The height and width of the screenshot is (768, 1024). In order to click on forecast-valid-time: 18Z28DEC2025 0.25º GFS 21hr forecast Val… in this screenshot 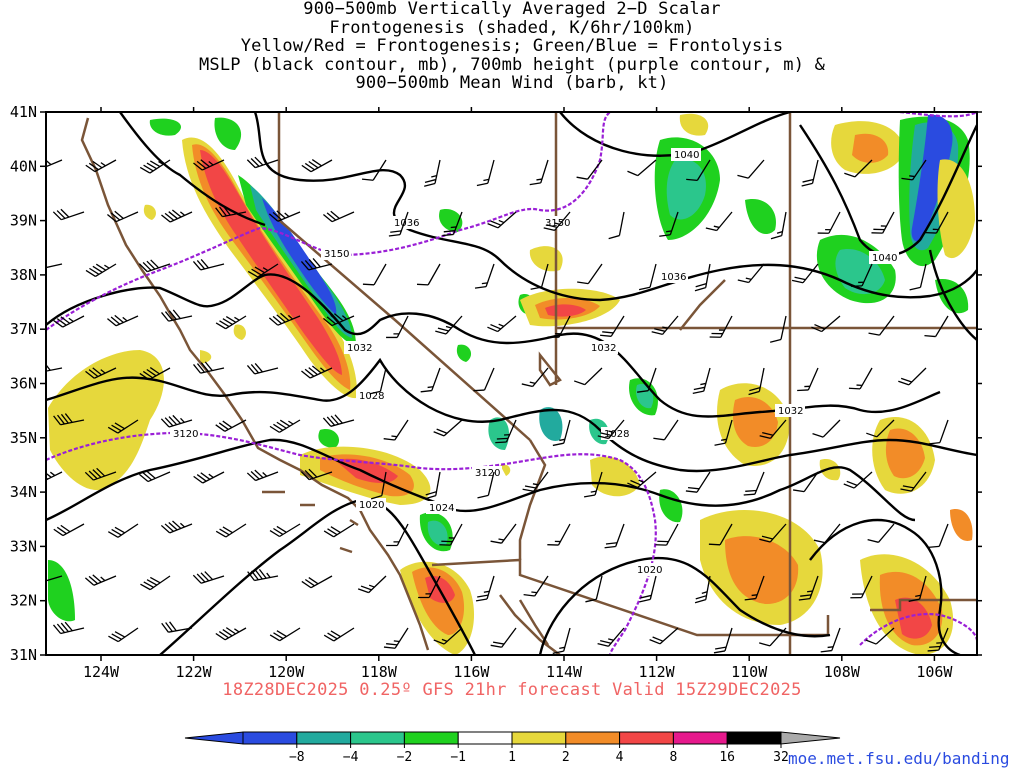, I will do `click(512, 690)`.